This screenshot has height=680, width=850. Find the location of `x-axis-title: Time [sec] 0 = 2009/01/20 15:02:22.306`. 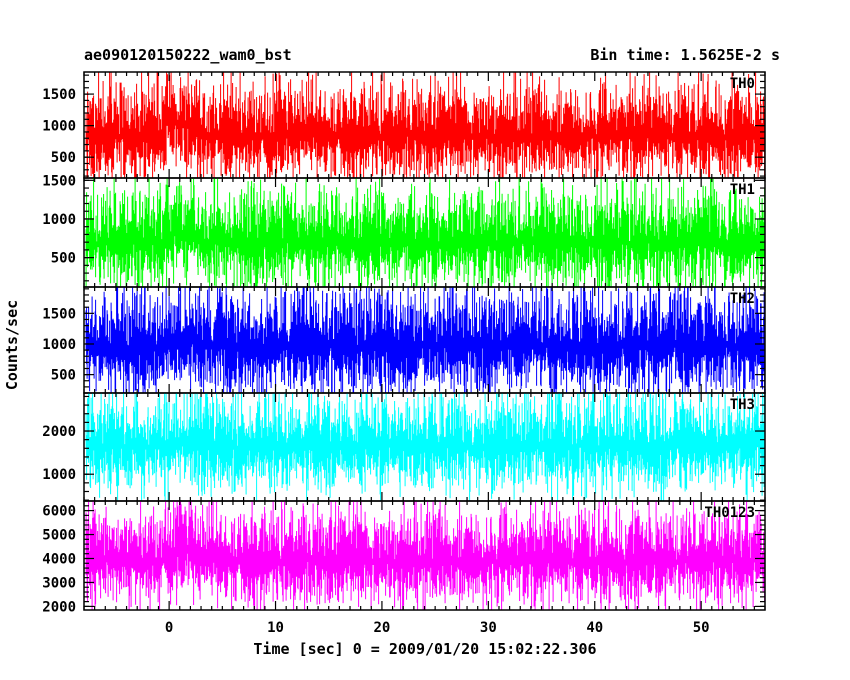

x-axis-title: Time [sec] 0 = 2009/01/20 15:02:22.306 is located at coordinates (424, 649).